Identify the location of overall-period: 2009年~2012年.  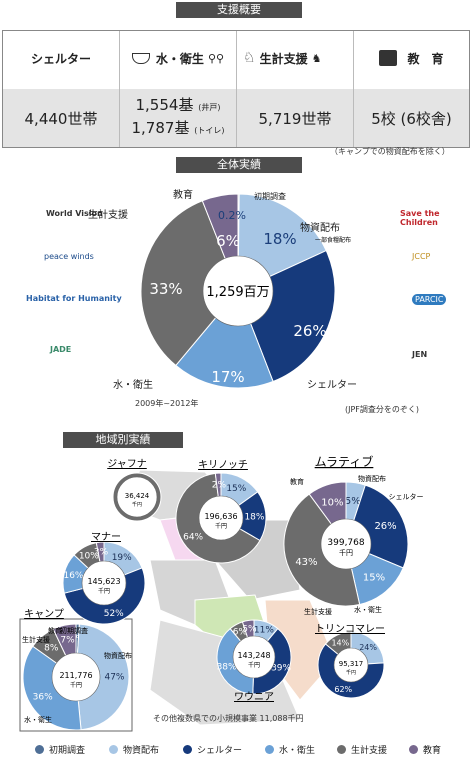
(167, 403).